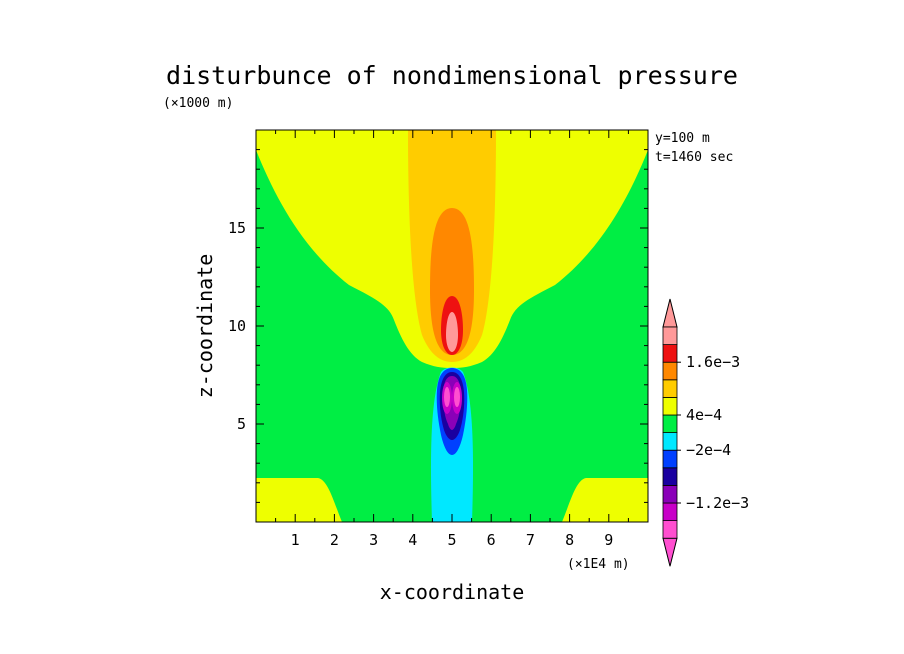 This screenshot has width=904, height=654. I want to click on colorbar-label: −1.2e−3, so click(717, 503).